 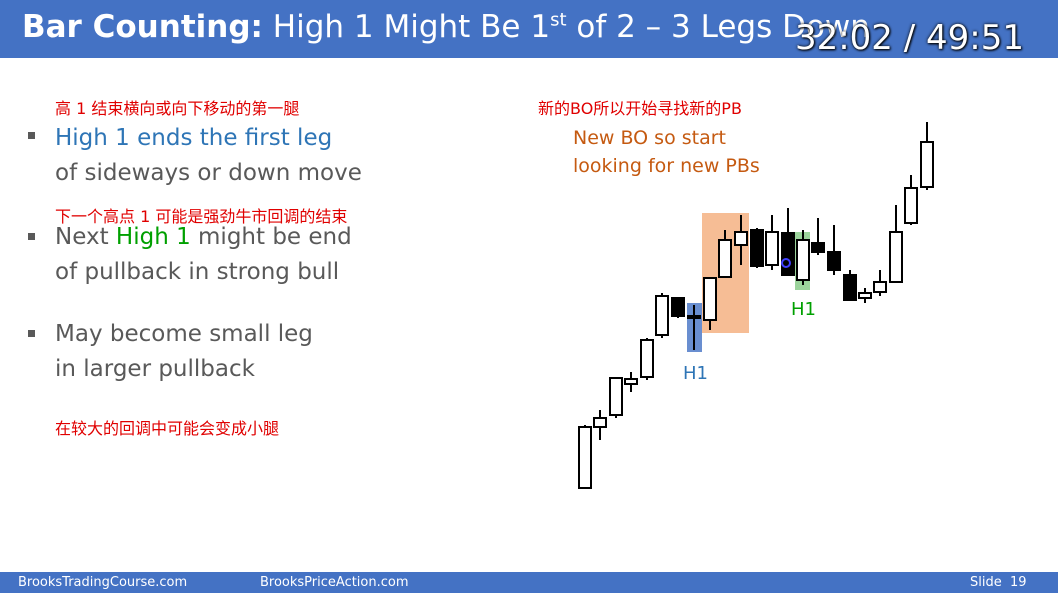 I want to click on text: Next, so click(x=85, y=237).